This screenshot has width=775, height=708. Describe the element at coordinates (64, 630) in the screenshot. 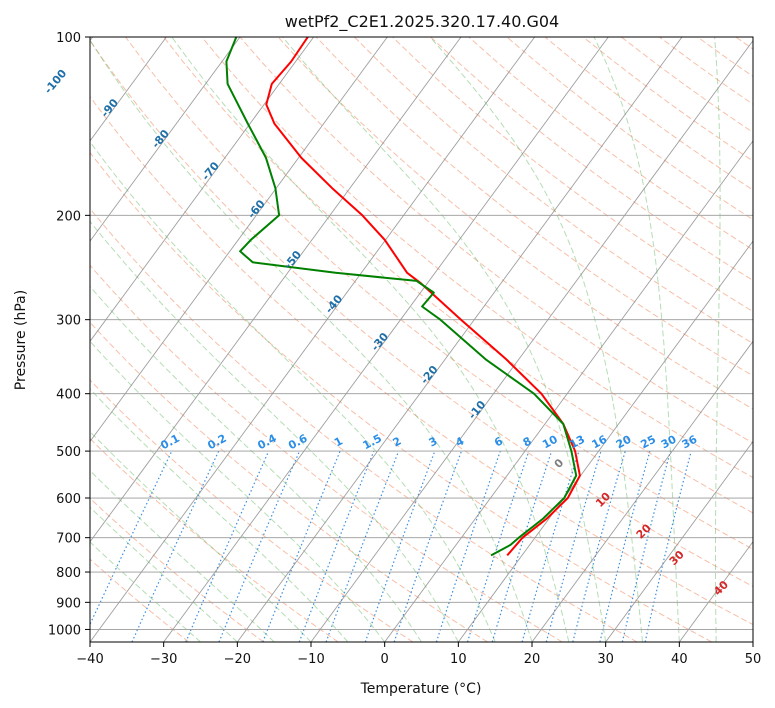

I see `y-tick-label: 1000` at that location.